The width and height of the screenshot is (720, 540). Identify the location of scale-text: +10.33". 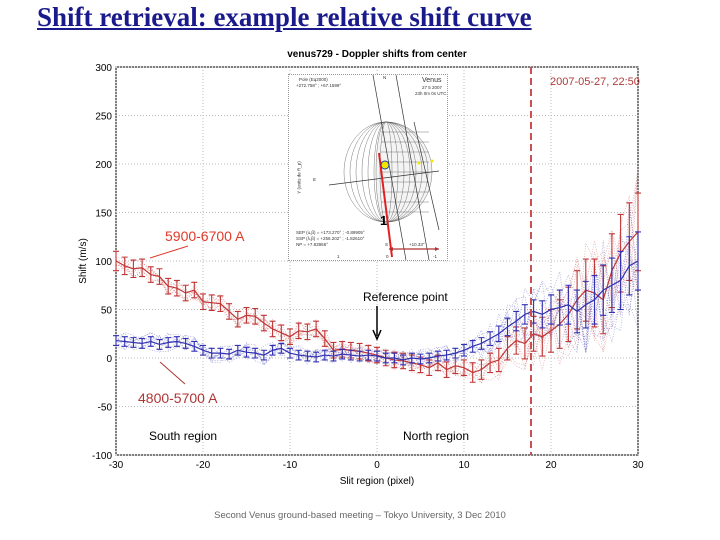
(417, 244).